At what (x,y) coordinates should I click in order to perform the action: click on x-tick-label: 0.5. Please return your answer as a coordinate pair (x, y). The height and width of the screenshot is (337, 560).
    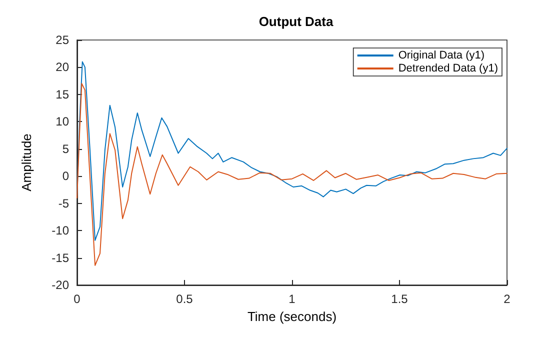
    Looking at the image, I should click on (185, 299).